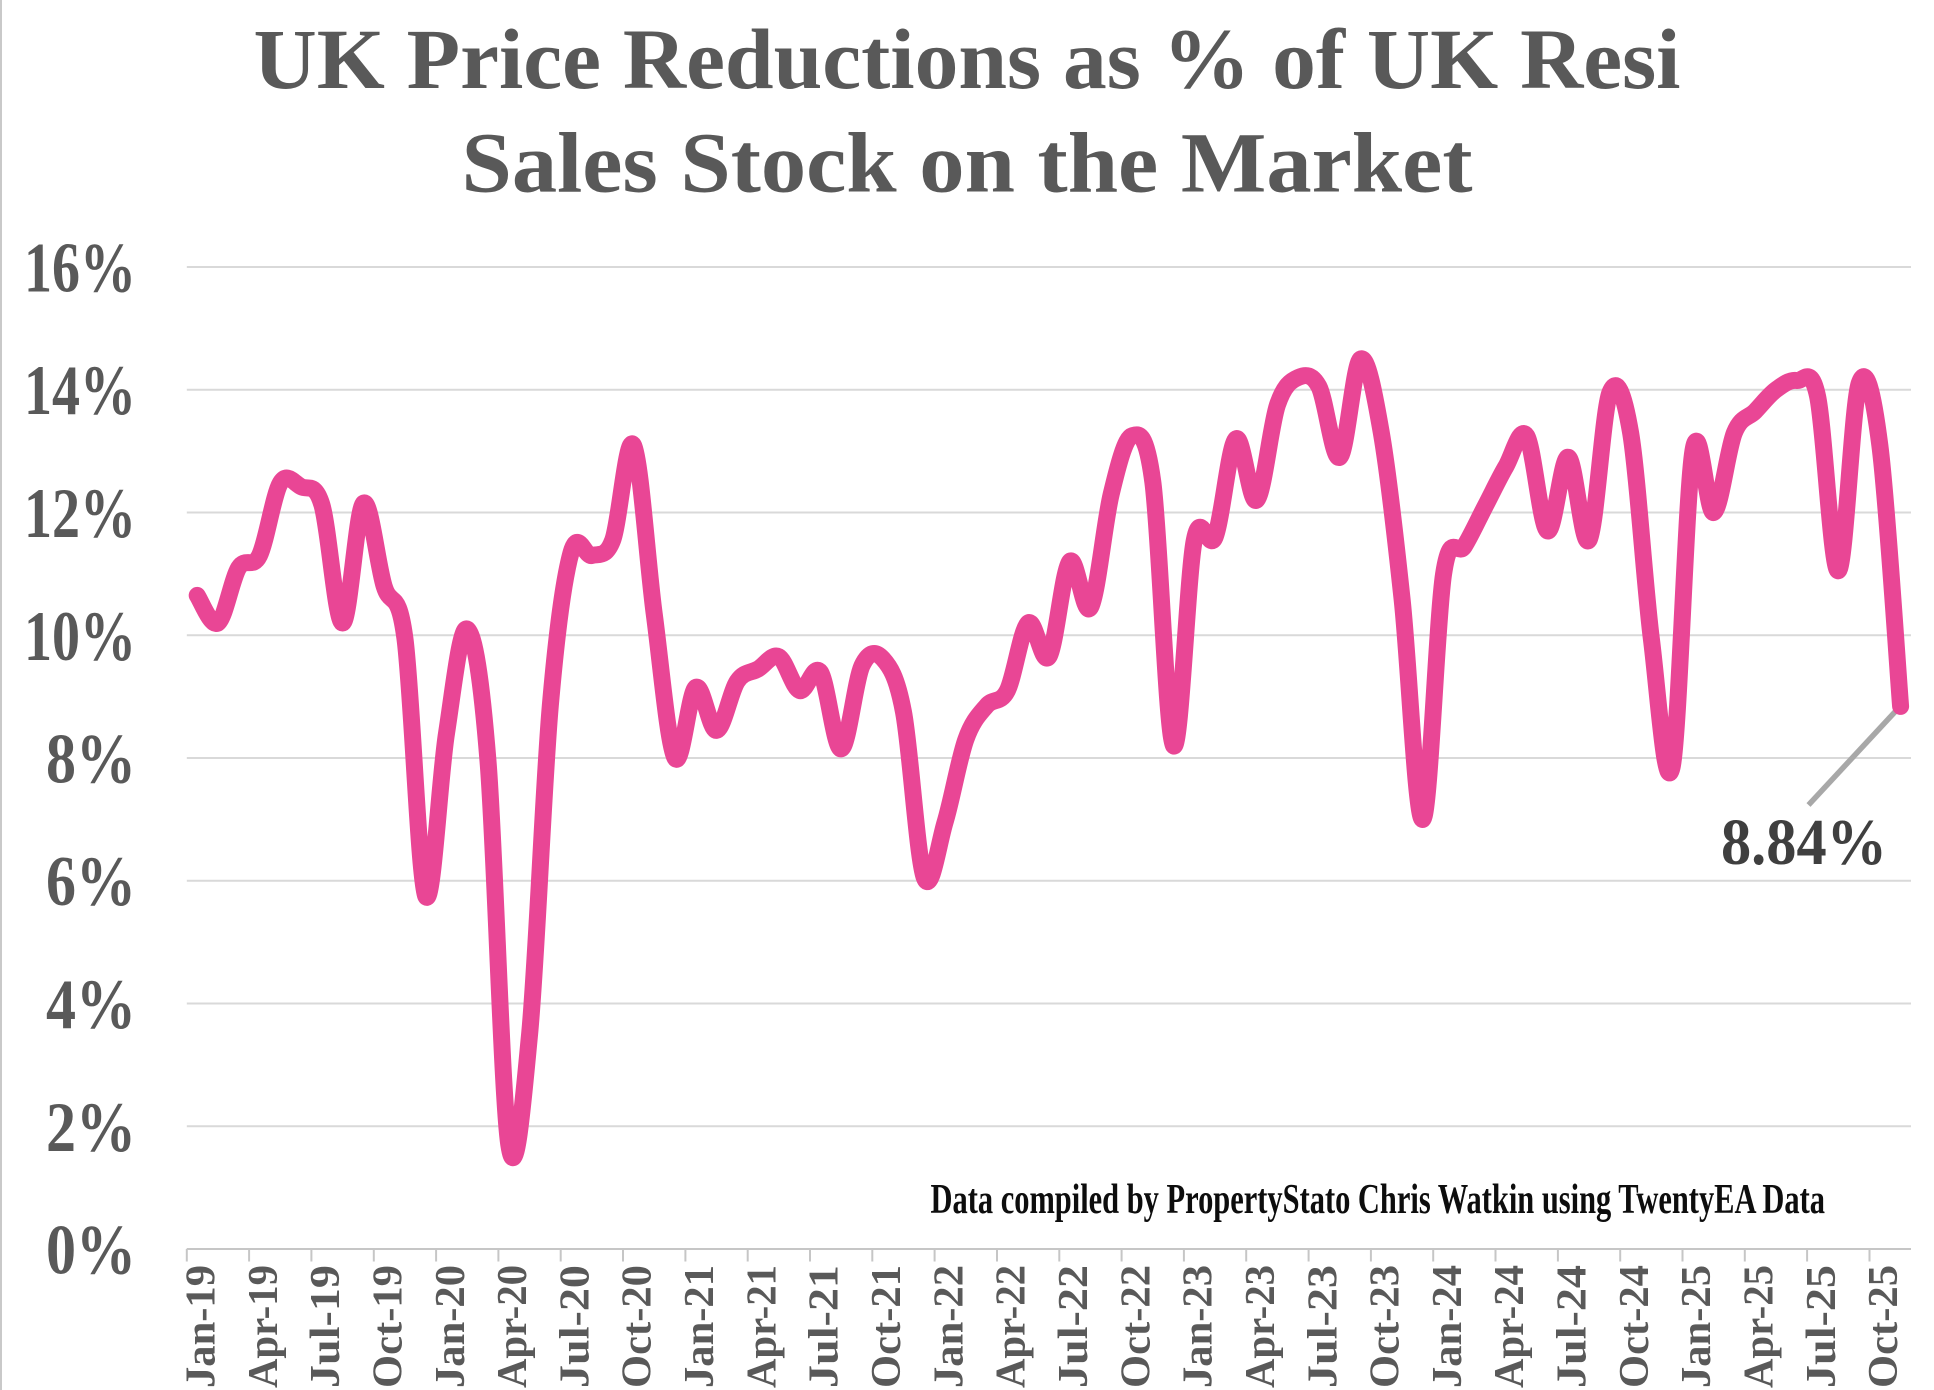 This screenshot has width=1934, height=1390. What do you see at coordinates (1385, 1326) in the screenshot?
I see `svg-text: Oct-23` at bounding box center [1385, 1326].